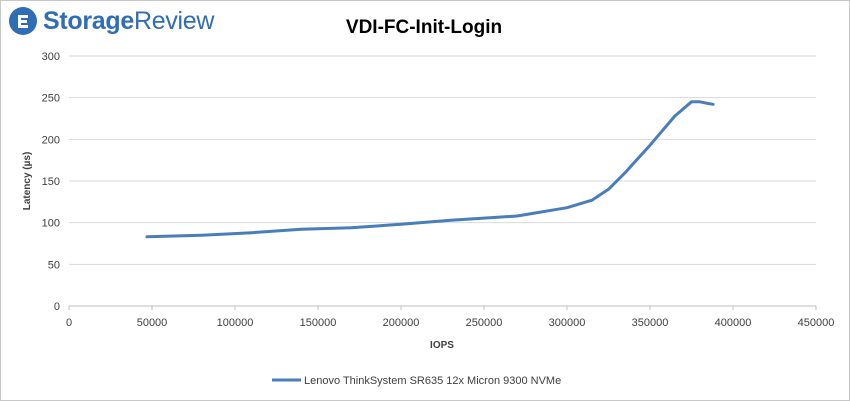 This screenshot has width=850, height=401. I want to click on x-tick-label: 50000, so click(152, 323).